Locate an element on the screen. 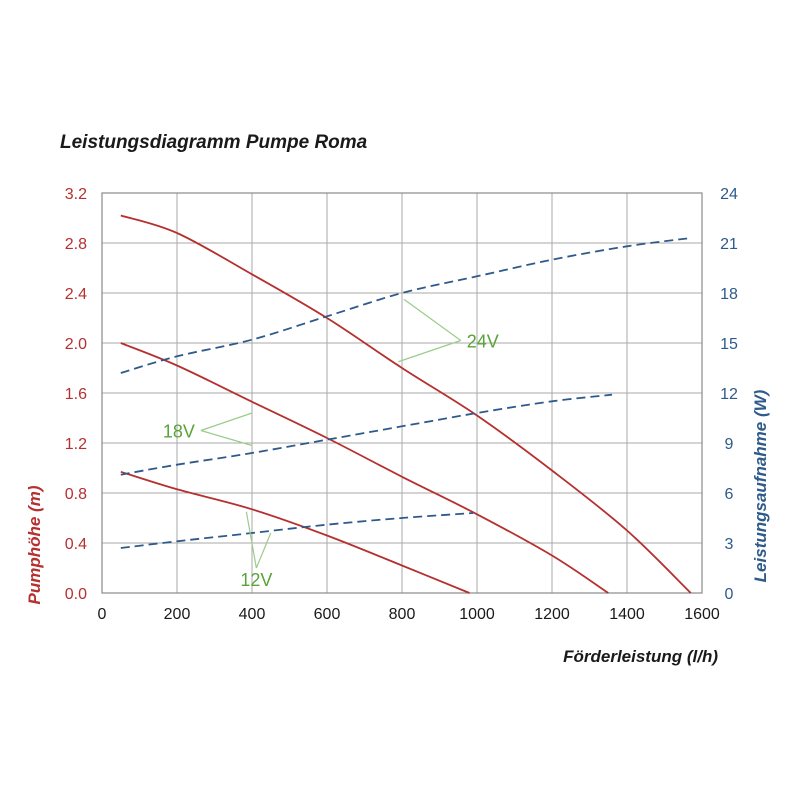 The height and width of the screenshot is (800, 800). y-axis-right-label: Leistungsaufnahme (W) is located at coordinates (760, 485).